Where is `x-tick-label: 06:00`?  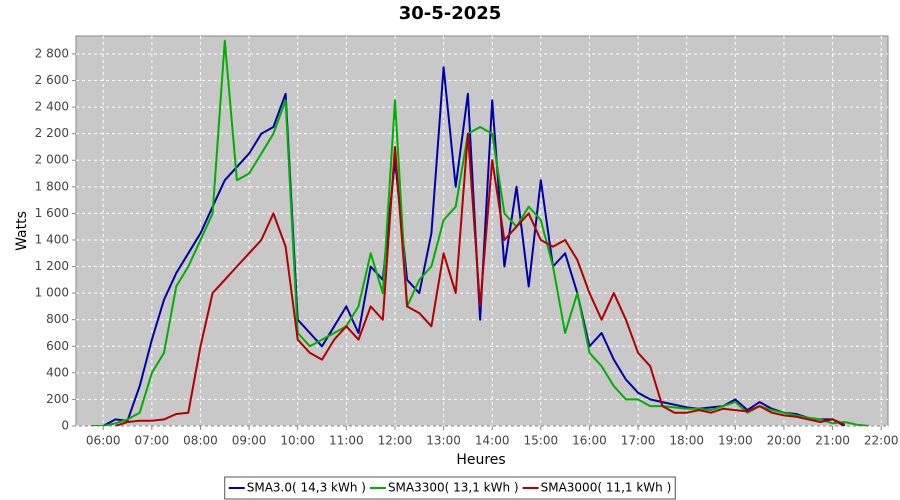
x-tick-label: 06:00 is located at coordinates (103, 441).